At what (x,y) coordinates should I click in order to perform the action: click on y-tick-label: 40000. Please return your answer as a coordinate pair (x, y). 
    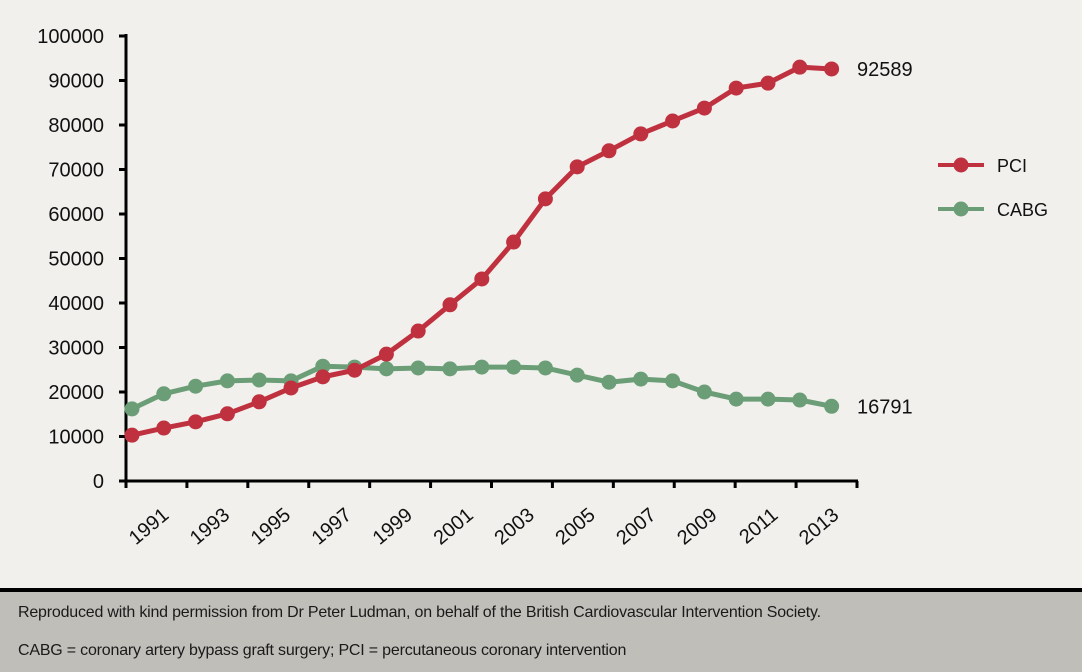
    Looking at the image, I should click on (76, 304).